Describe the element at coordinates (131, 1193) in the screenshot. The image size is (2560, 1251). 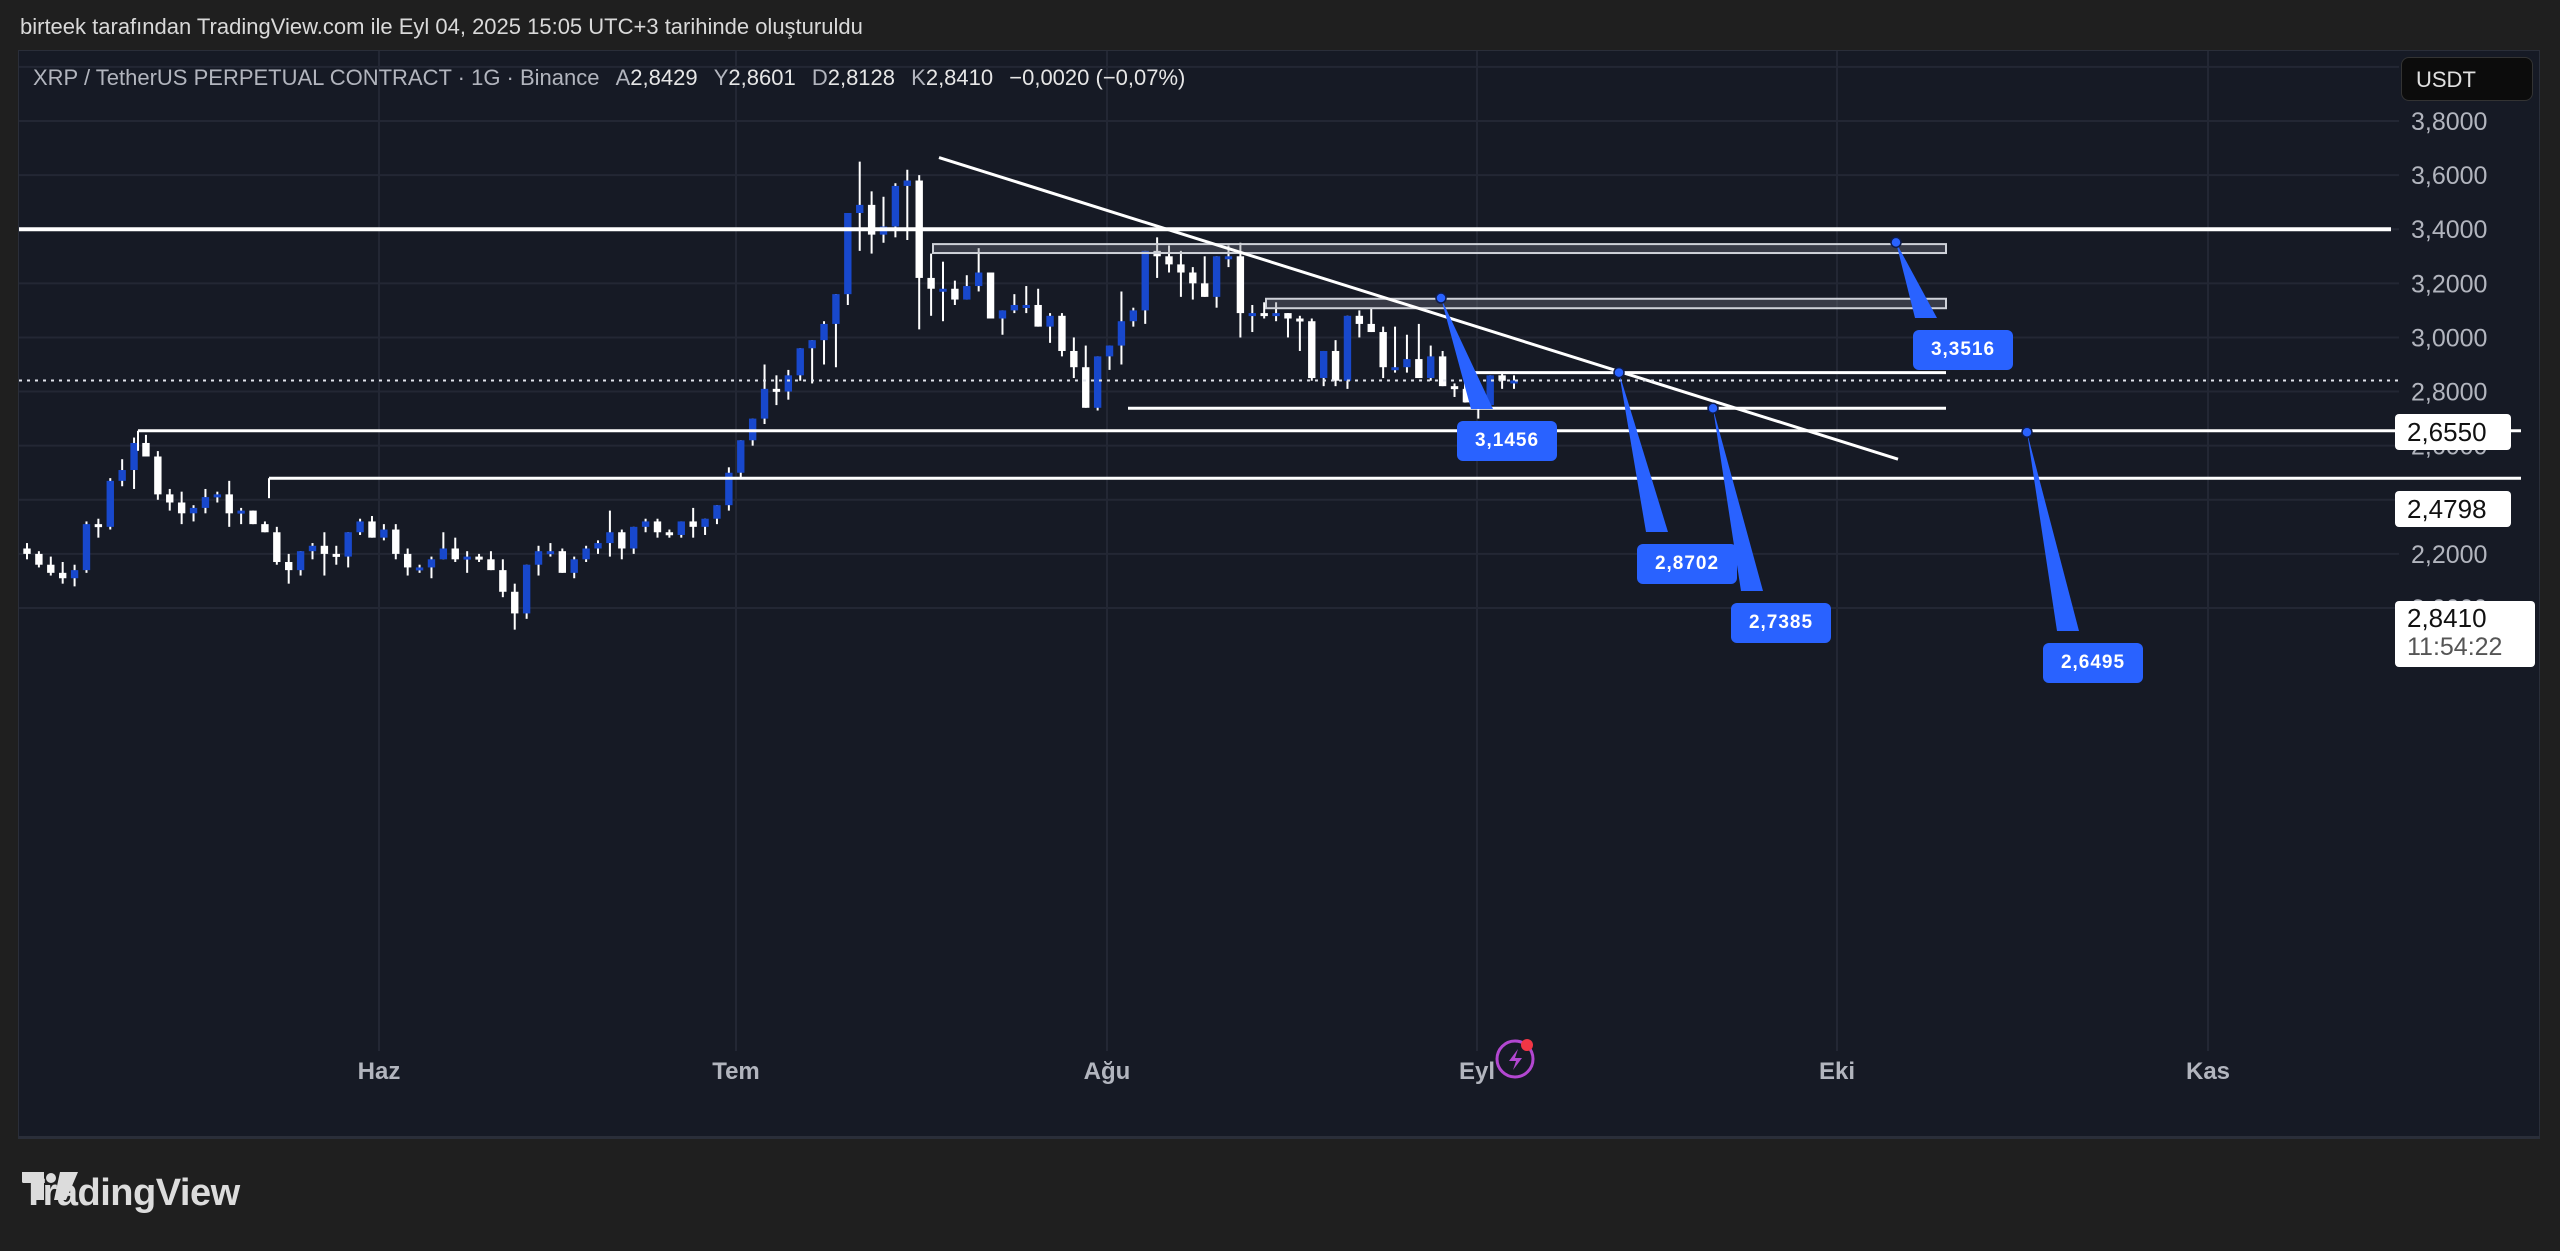
I see `tradingview-logo: TradingView` at that location.